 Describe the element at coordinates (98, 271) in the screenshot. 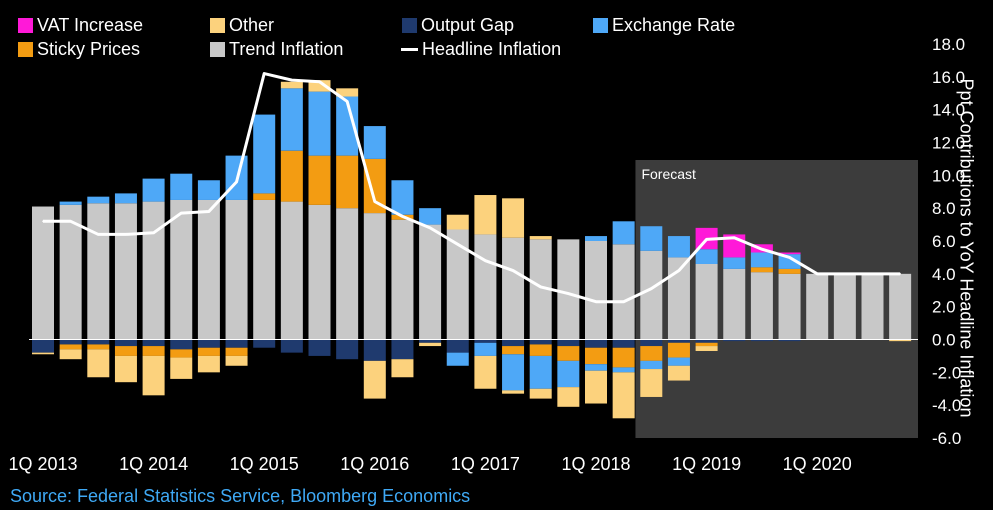

I see `bar-trend-inflation-3q-2013` at that location.